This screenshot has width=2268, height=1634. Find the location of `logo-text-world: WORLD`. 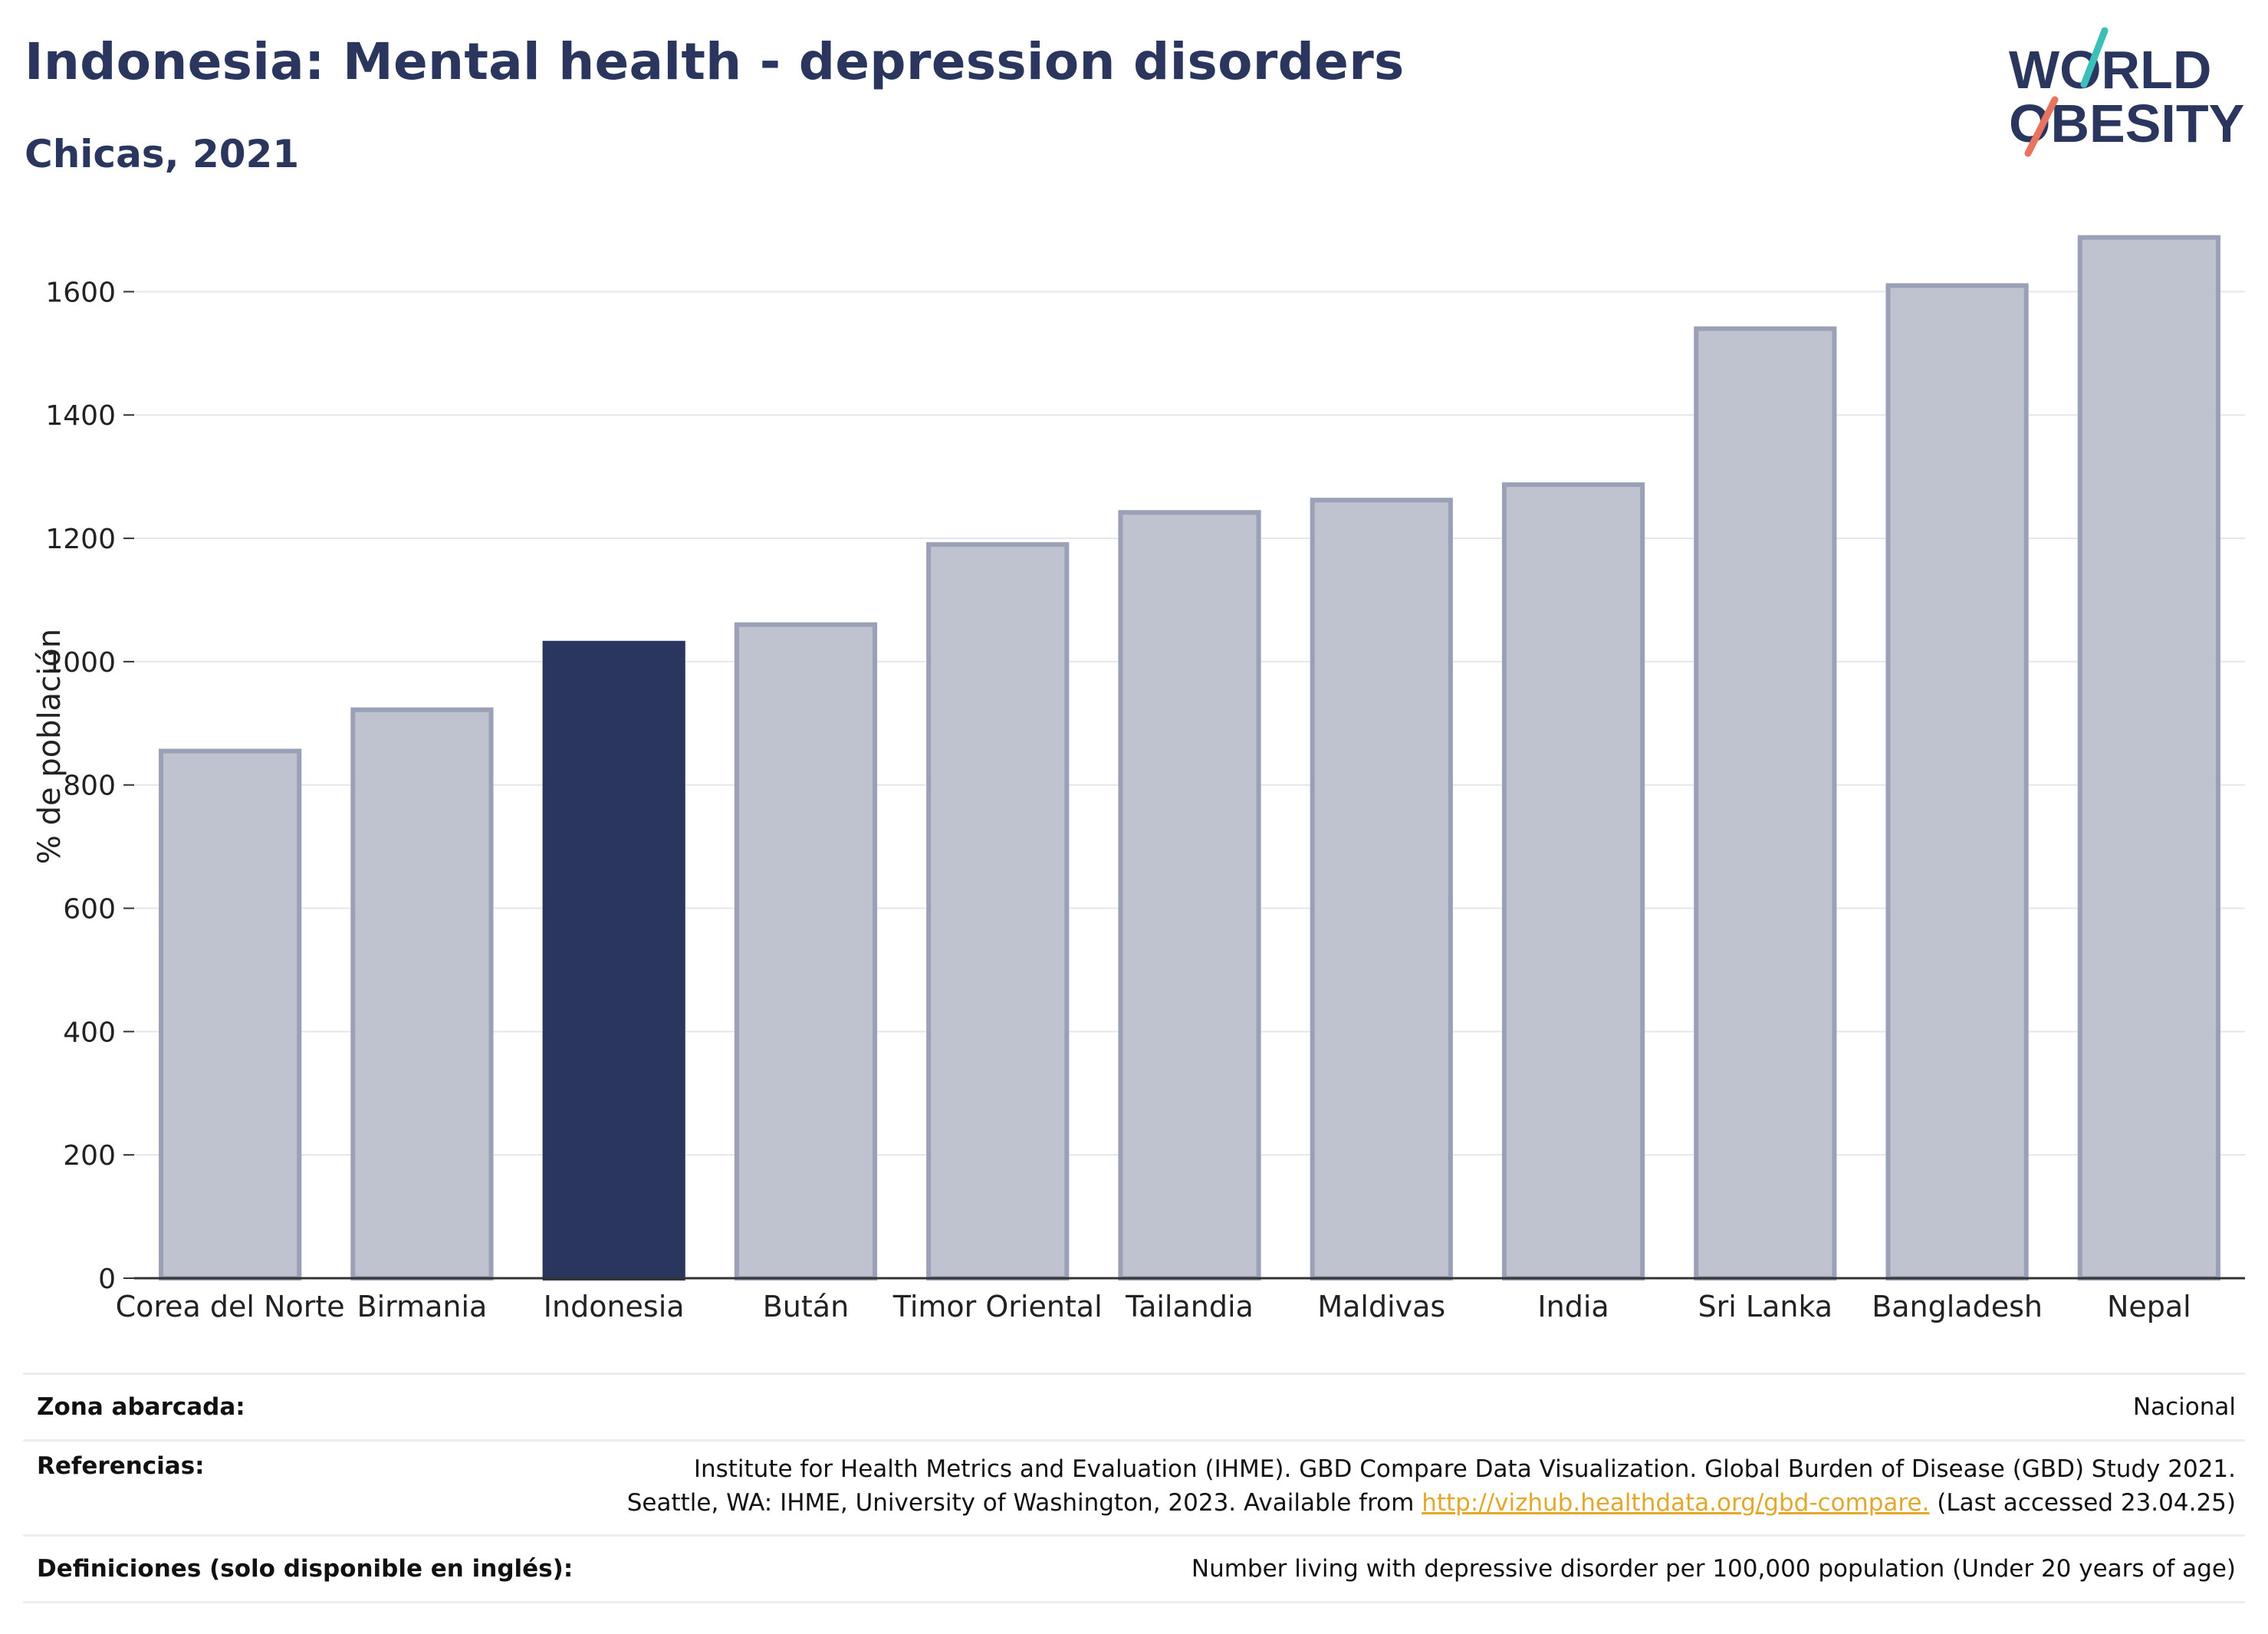

logo-text-world: WORLD is located at coordinates (2110, 70).